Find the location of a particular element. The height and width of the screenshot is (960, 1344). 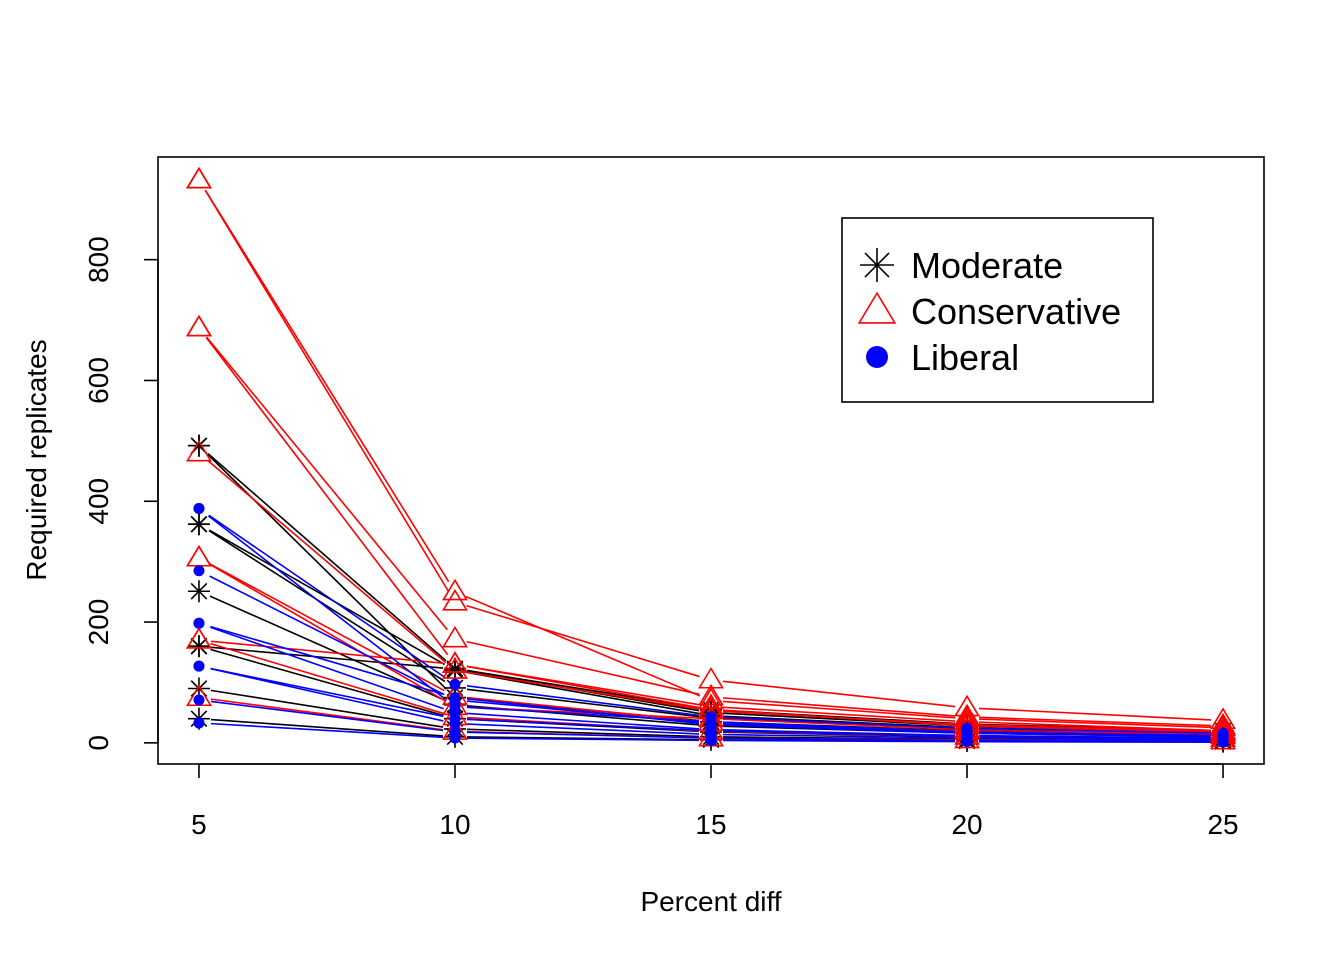

legend-box is located at coordinates (997, 310).